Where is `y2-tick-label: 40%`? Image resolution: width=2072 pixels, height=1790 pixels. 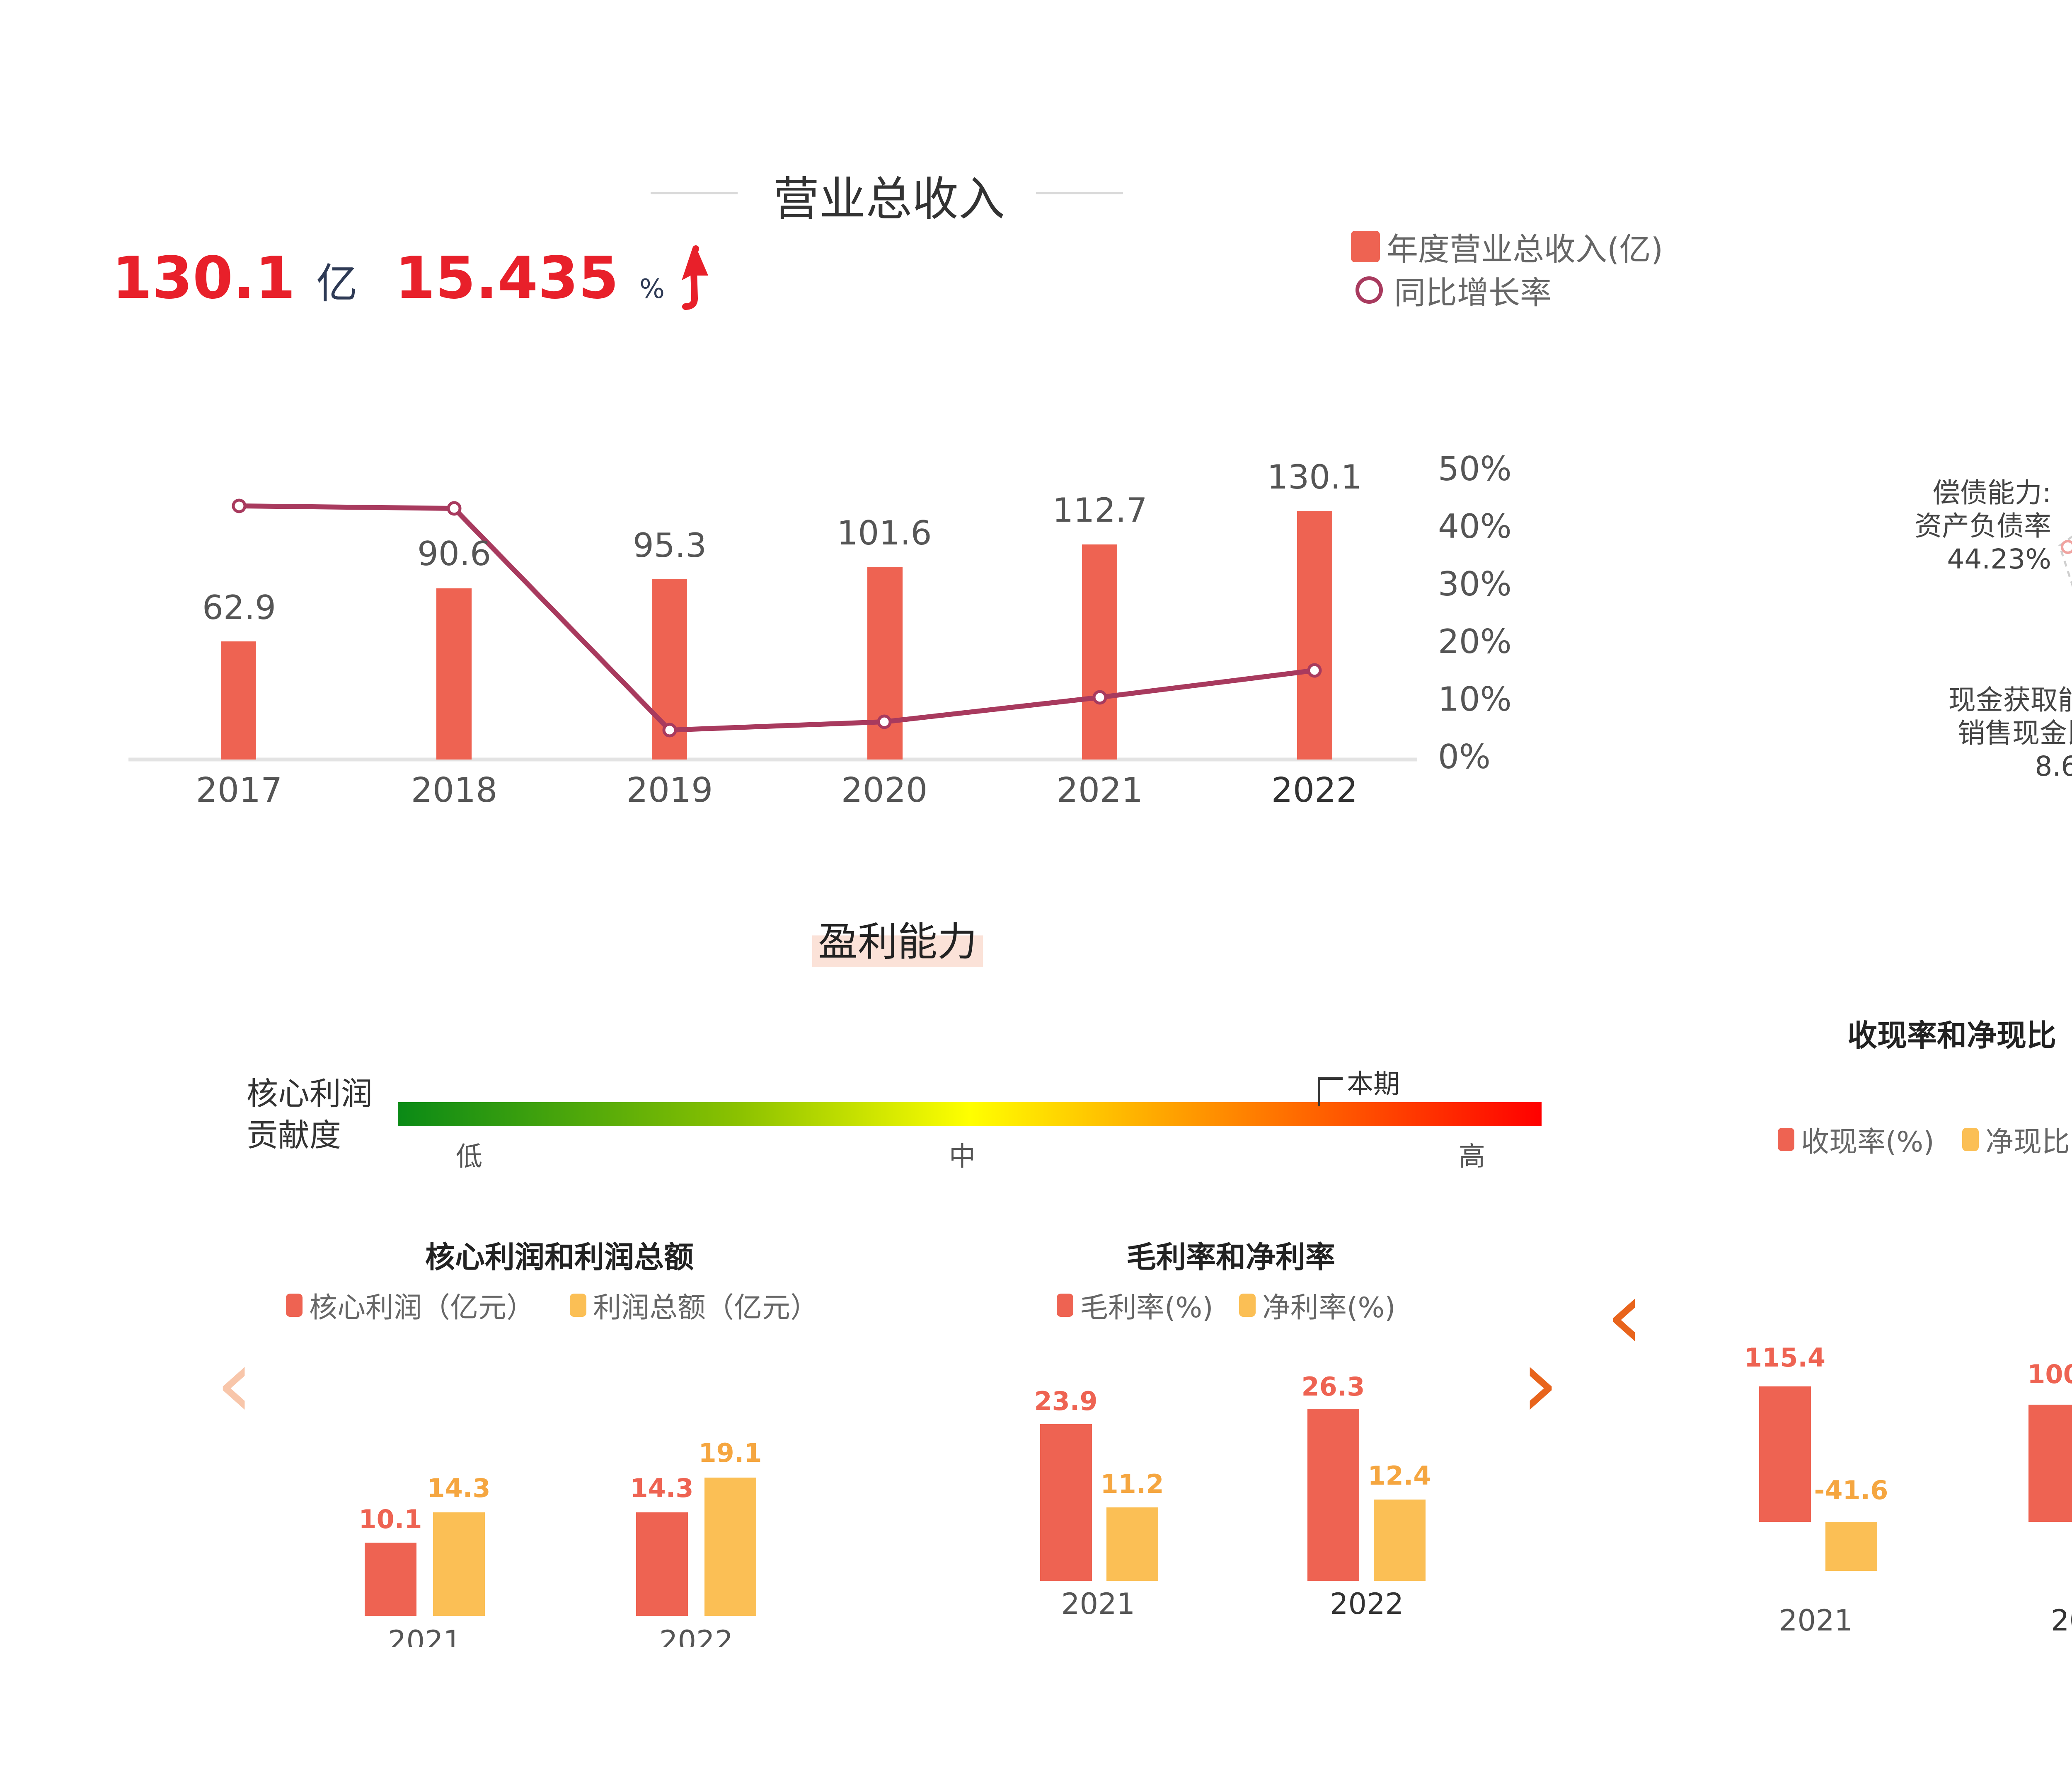
y2-tick-label: 40% is located at coordinates (1475, 526).